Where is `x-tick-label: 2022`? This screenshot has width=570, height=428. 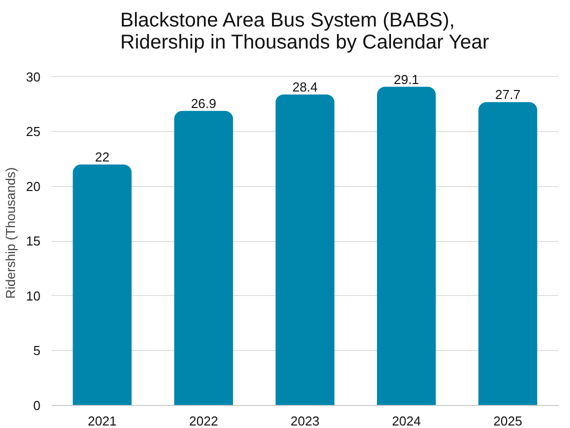
x-tick-label: 2022 is located at coordinates (203, 421).